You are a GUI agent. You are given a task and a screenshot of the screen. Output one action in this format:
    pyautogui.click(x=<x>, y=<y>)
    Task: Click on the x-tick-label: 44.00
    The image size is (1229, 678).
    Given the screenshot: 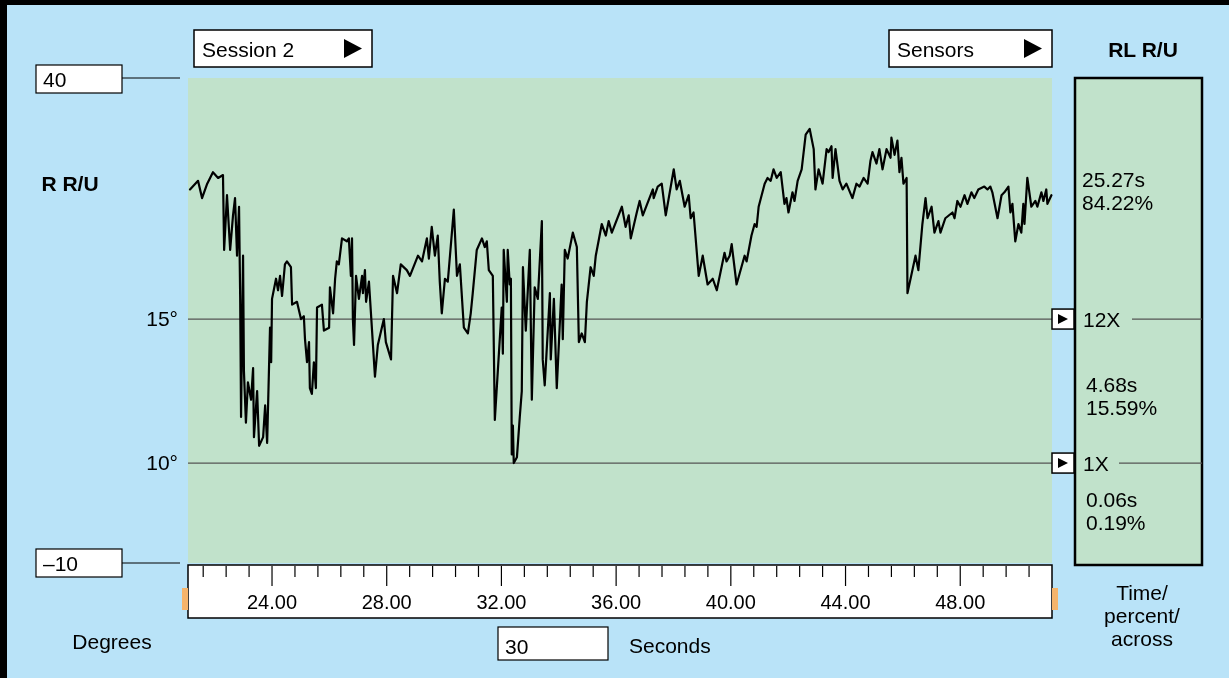 What is the action you would take?
    pyautogui.click(x=845, y=602)
    